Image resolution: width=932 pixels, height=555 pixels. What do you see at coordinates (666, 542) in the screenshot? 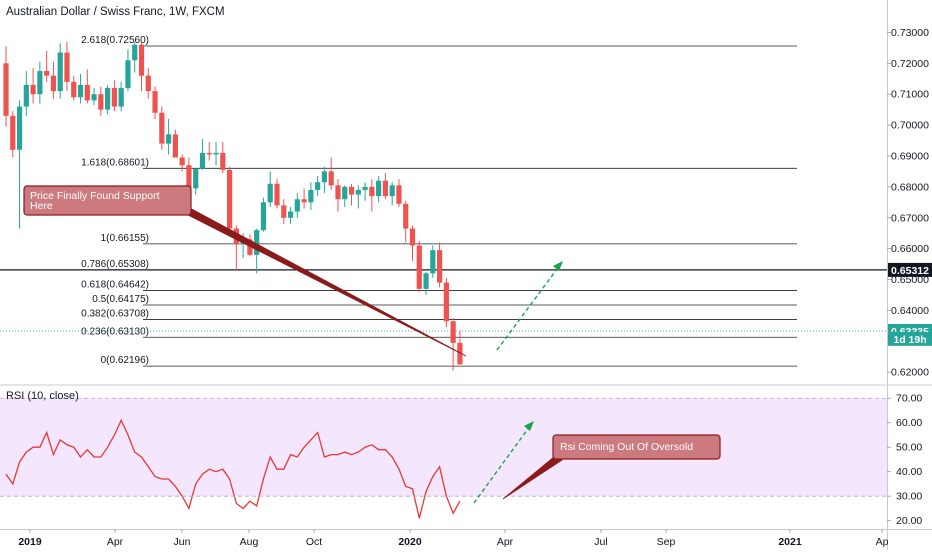
I see `time-tick-label: Sep` at bounding box center [666, 542].